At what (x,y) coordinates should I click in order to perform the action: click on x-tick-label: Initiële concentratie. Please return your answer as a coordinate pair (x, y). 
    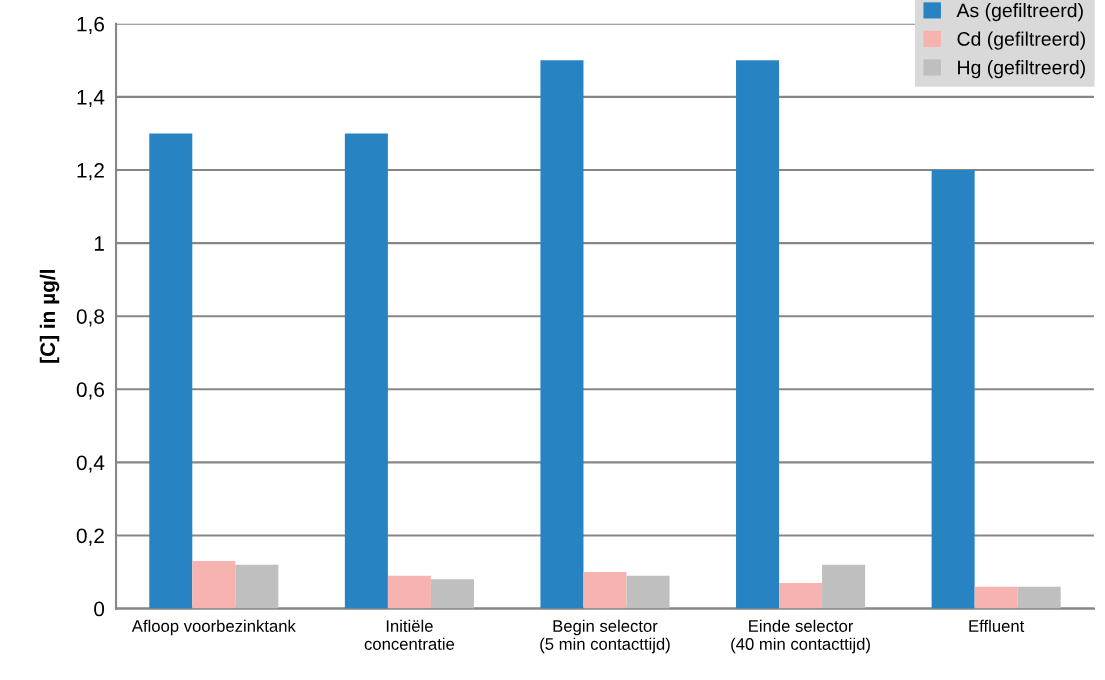
    Looking at the image, I should click on (409, 634).